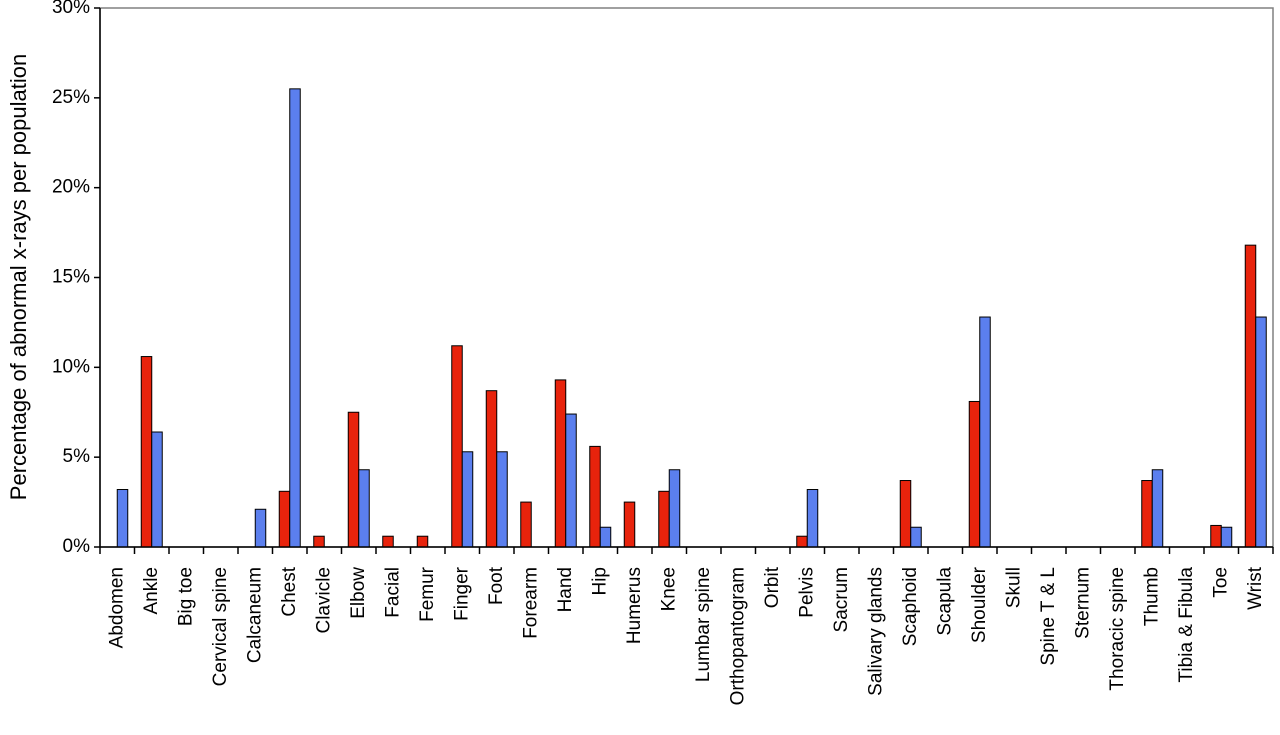 The image size is (1280, 735). What do you see at coordinates (353, 479) in the screenshot?
I see `bar-series-1-elbow` at bounding box center [353, 479].